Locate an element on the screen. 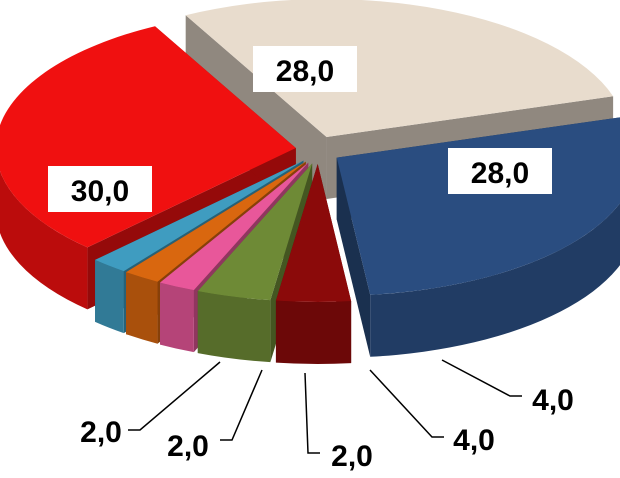 This screenshot has width=620, height=478. data-label-2: 28,0 is located at coordinates (500, 171).